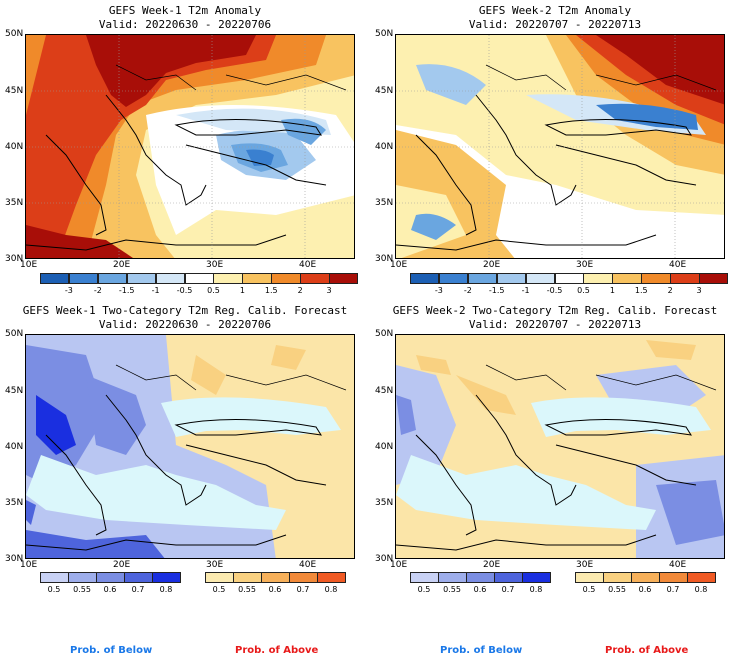 Image resolution: width=740 pixels, height=662 pixels. What do you see at coordinates (185, 10) in the screenshot?
I see `panel-title: GEFS Week-1 T2m Anomaly` at bounding box center [185, 10].